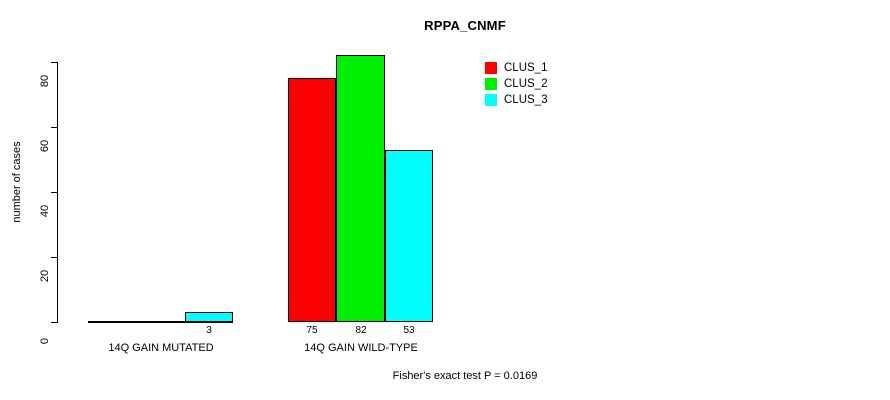 The height and width of the screenshot is (400, 890). Describe the element at coordinates (17, 182) in the screenshot. I see `y-axis-title: number of cases` at that location.